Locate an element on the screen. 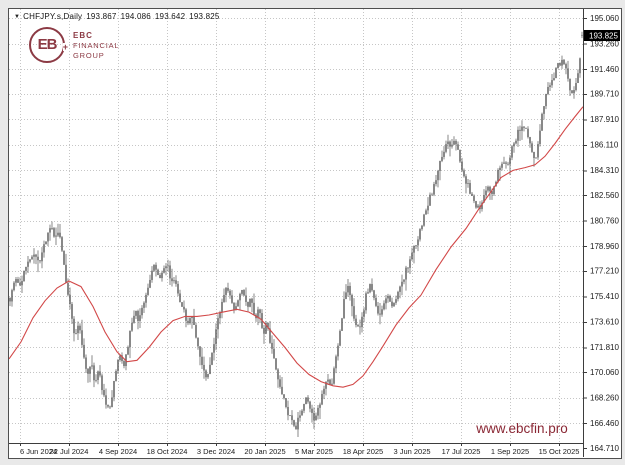  ohlc-low: 193.642 is located at coordinates (170, 16).